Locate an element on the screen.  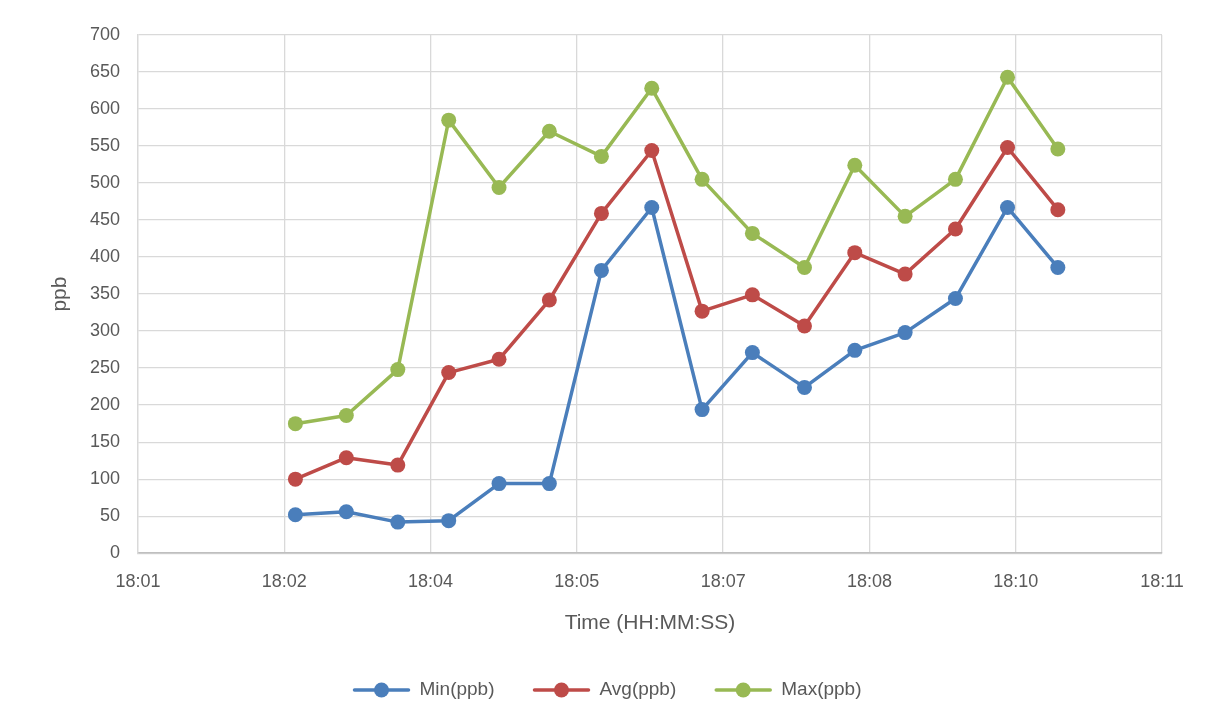
y-tick-label: 250 is located at coordinates (104, 367).